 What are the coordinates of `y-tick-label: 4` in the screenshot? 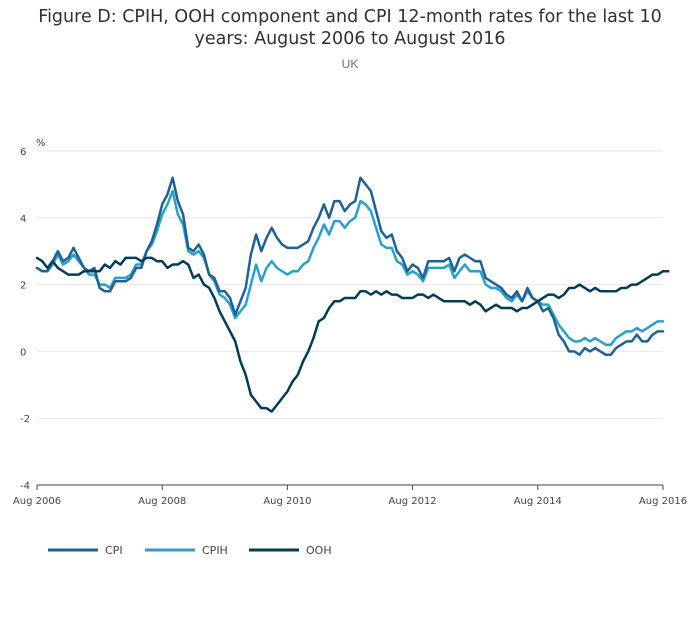 It's located at (23, 219).